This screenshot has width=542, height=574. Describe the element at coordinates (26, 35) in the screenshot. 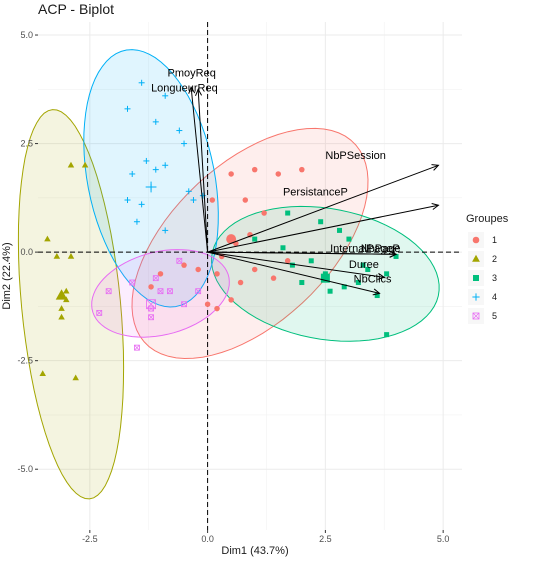

I see `y-tick-label: 5.0` at that location.